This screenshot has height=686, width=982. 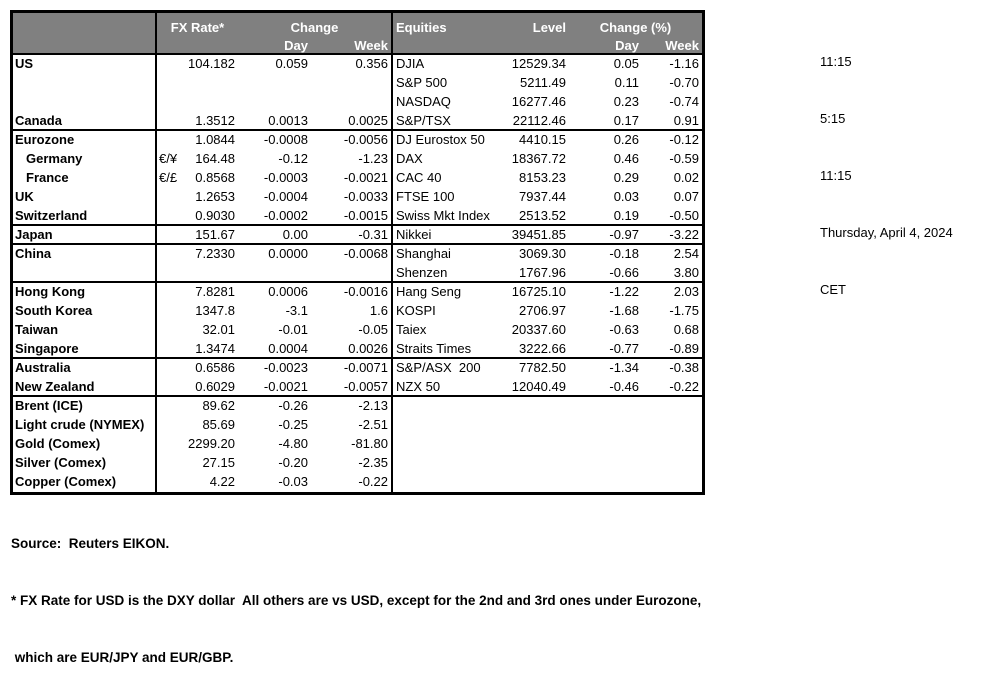 I want to click on equity-level-cell: 7937.44, so click(x=542, y=196).